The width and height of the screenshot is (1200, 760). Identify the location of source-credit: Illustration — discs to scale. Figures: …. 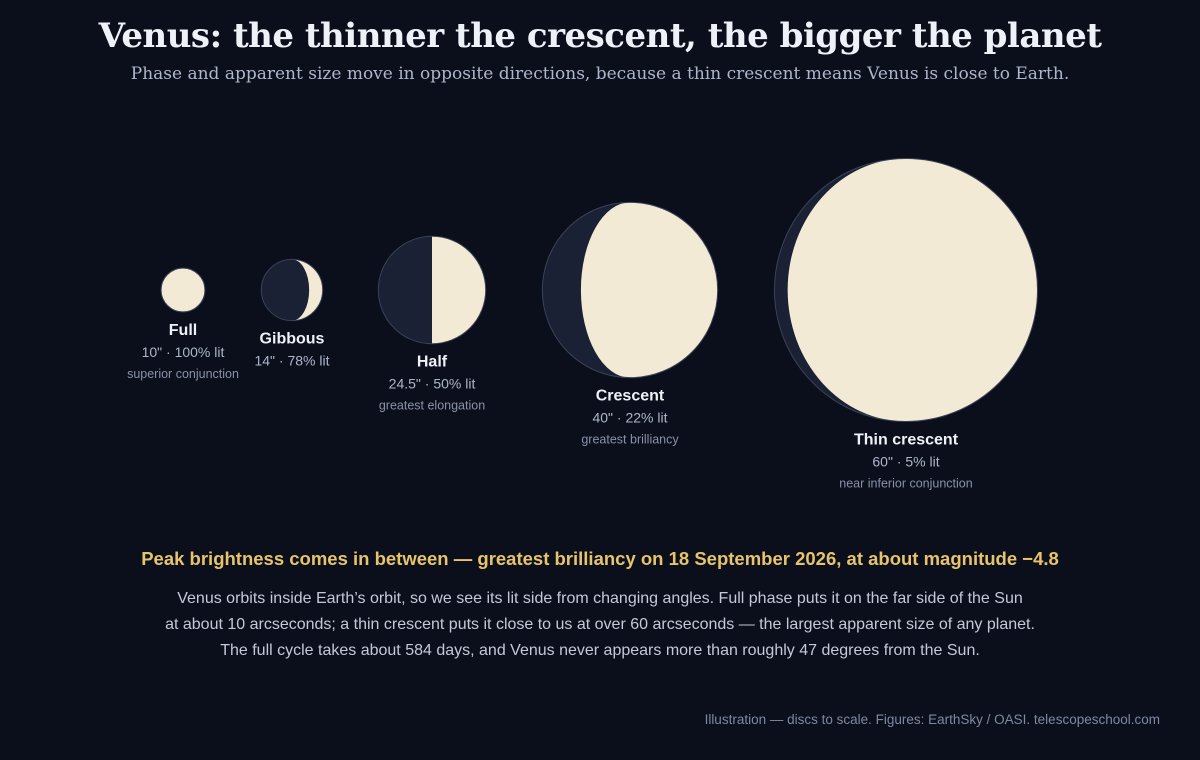
(932, 719).